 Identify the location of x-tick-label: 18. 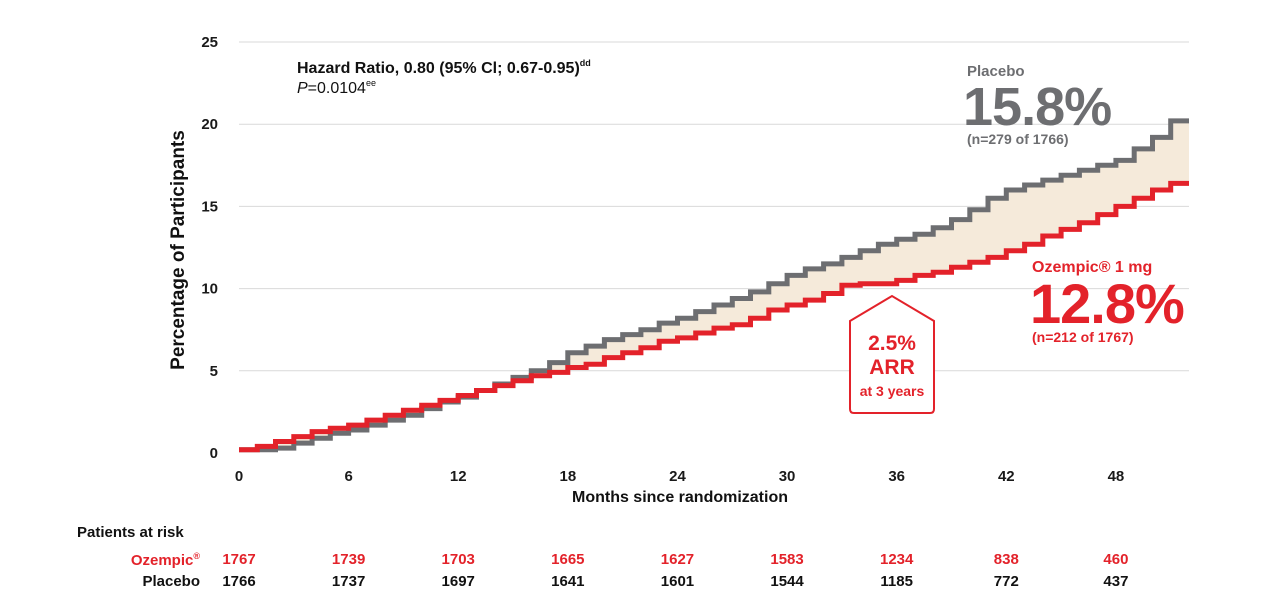
(568, 476).